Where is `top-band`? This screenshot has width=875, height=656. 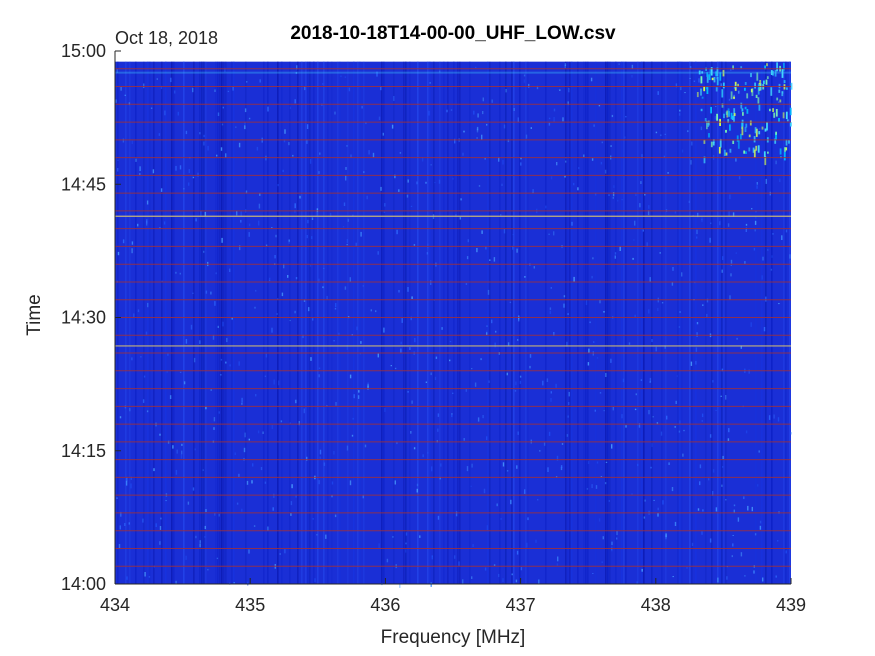 top-band is located at coordinates (453, 72).